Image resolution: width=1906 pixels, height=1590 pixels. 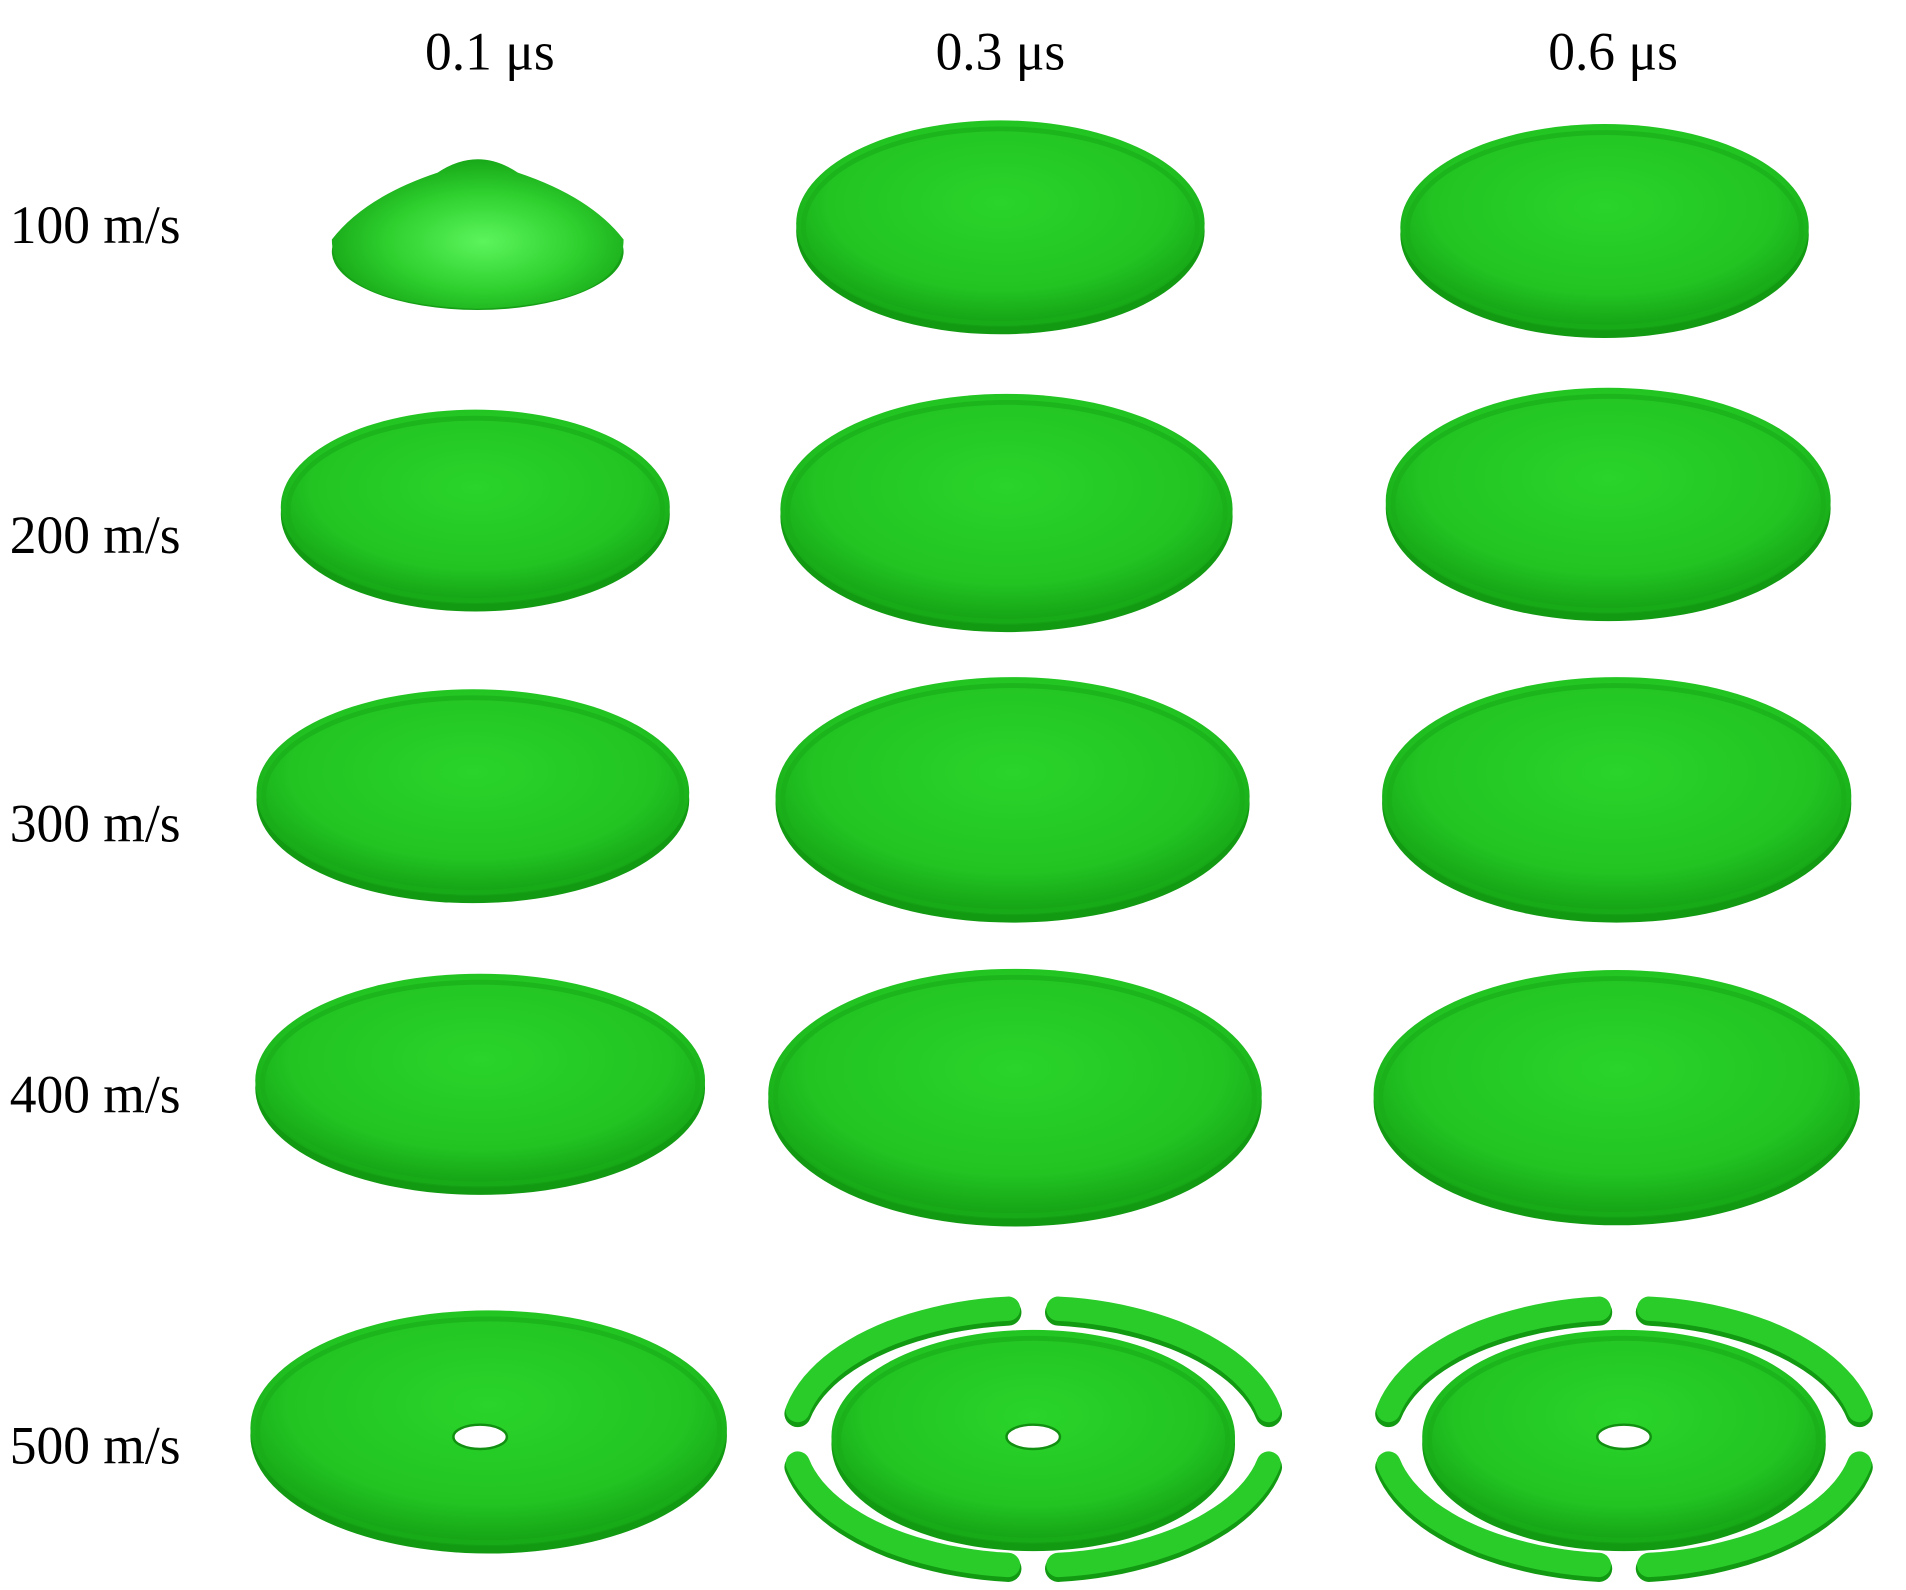 What do you see at coordinates (95, 1446) in the screenshot?
I see `row-label: 500 m/s` at bounding box center [95, 1446].